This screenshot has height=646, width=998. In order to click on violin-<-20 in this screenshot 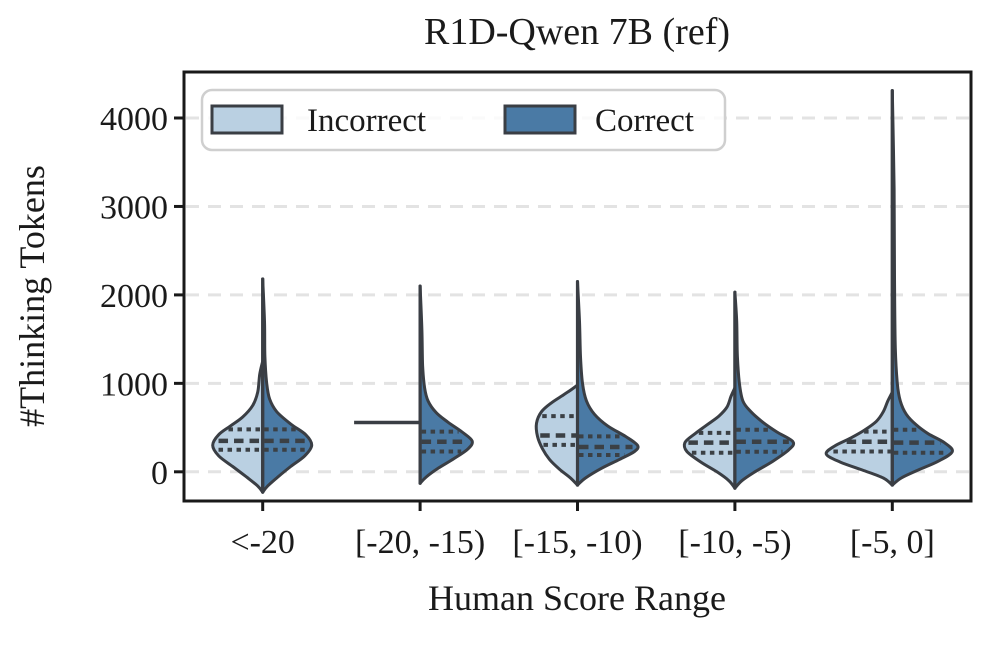, I will do `click(262, 385)`.